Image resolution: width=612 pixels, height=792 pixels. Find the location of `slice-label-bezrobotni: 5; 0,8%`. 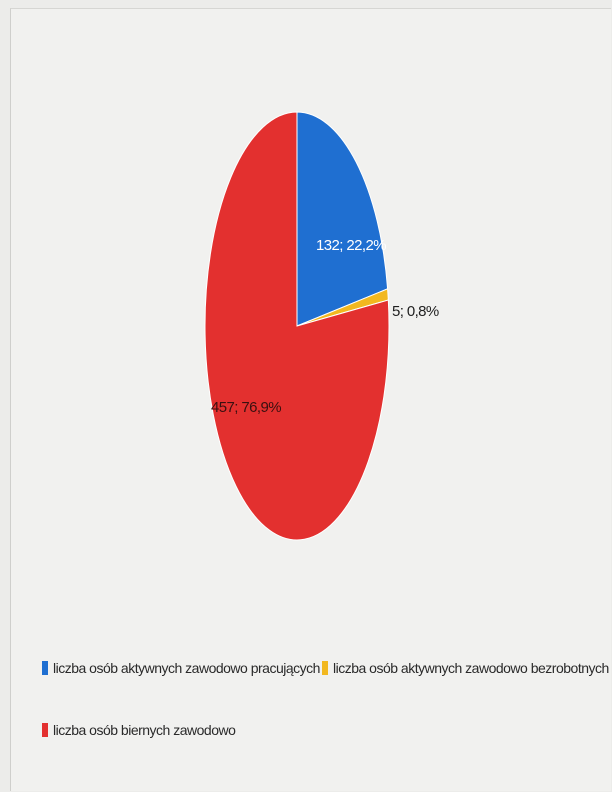

slice-label-bezrobotni: 5; 0,8% is located at coordinates (415, 311).